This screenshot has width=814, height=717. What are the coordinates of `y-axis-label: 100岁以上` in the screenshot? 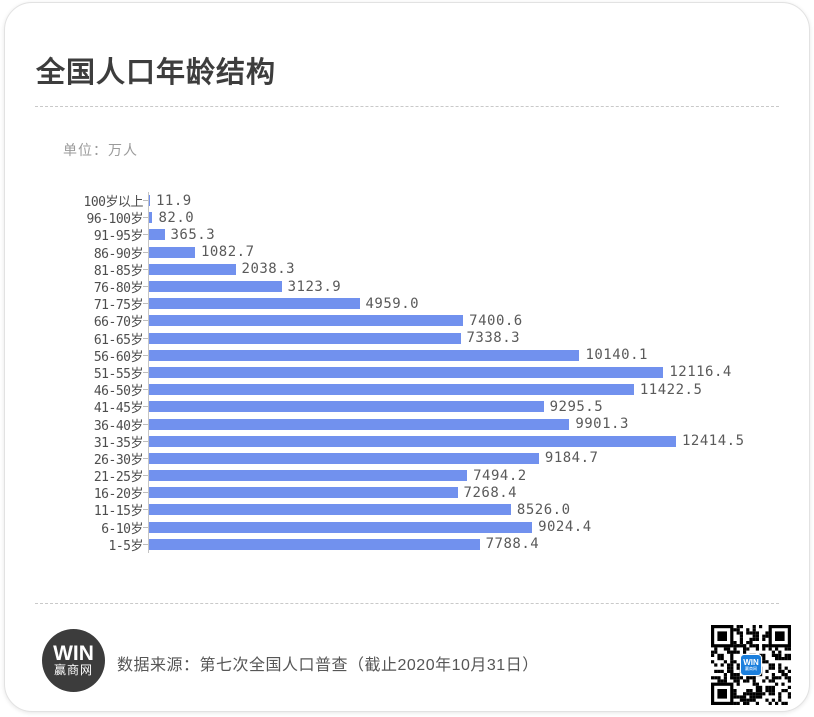 It's located at (113, 203).